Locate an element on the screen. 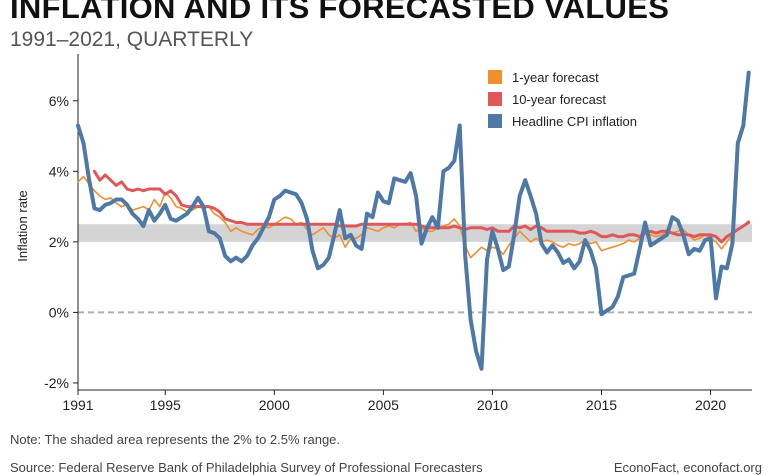 The width and height of the screenshot is (780, 475). legend-label: 10-year forecast is located at coordinates (559, 99).